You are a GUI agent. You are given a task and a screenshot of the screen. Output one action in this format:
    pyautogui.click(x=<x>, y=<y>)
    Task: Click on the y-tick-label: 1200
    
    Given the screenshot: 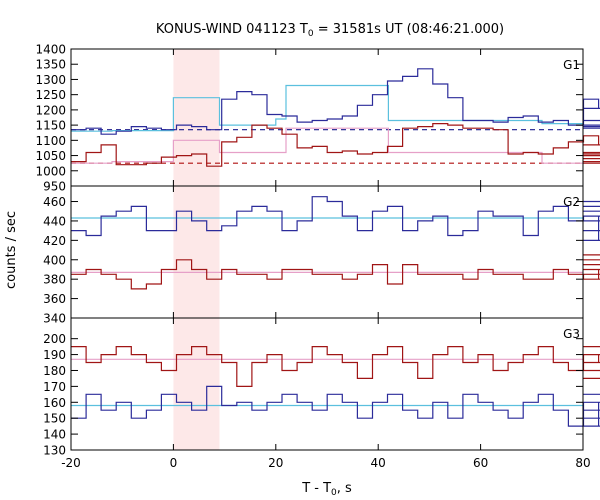 What is the action you would take?
    pyautogui.click(x=50, y=110)
    